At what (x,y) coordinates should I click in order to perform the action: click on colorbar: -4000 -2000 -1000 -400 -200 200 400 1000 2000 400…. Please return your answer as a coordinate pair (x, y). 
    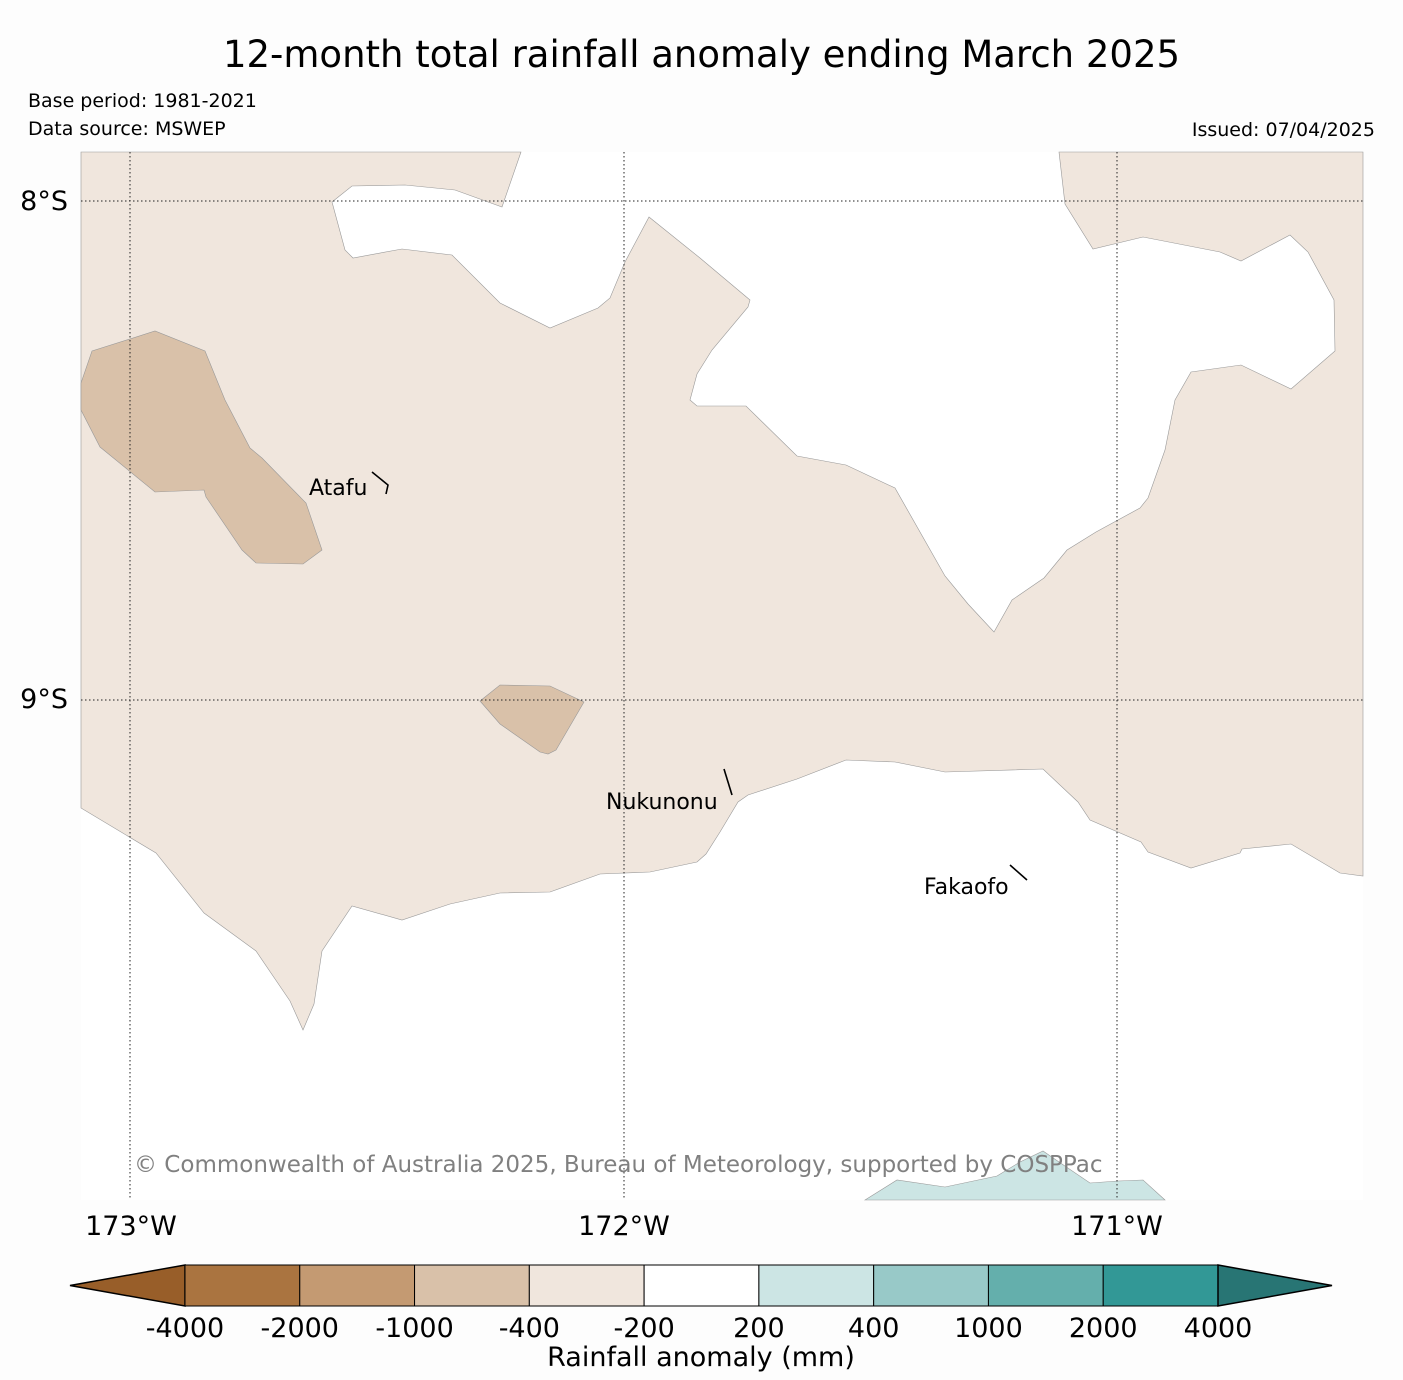
    Looking at the image, I should click on (701, 1304).